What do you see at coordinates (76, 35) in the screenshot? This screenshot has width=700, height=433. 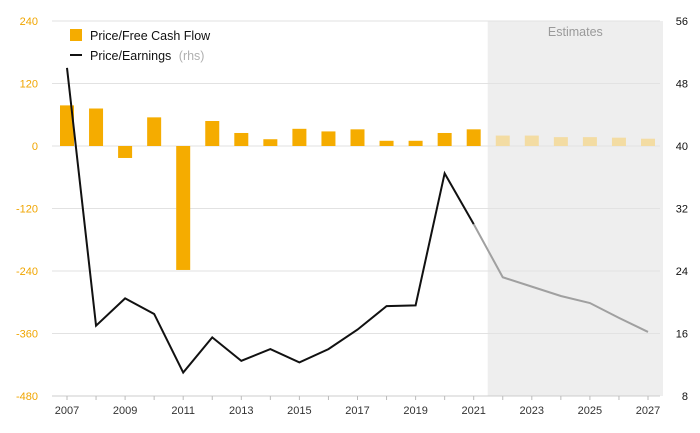 I see `legend-swatch-pfcf` at bounding box center [76, 35].